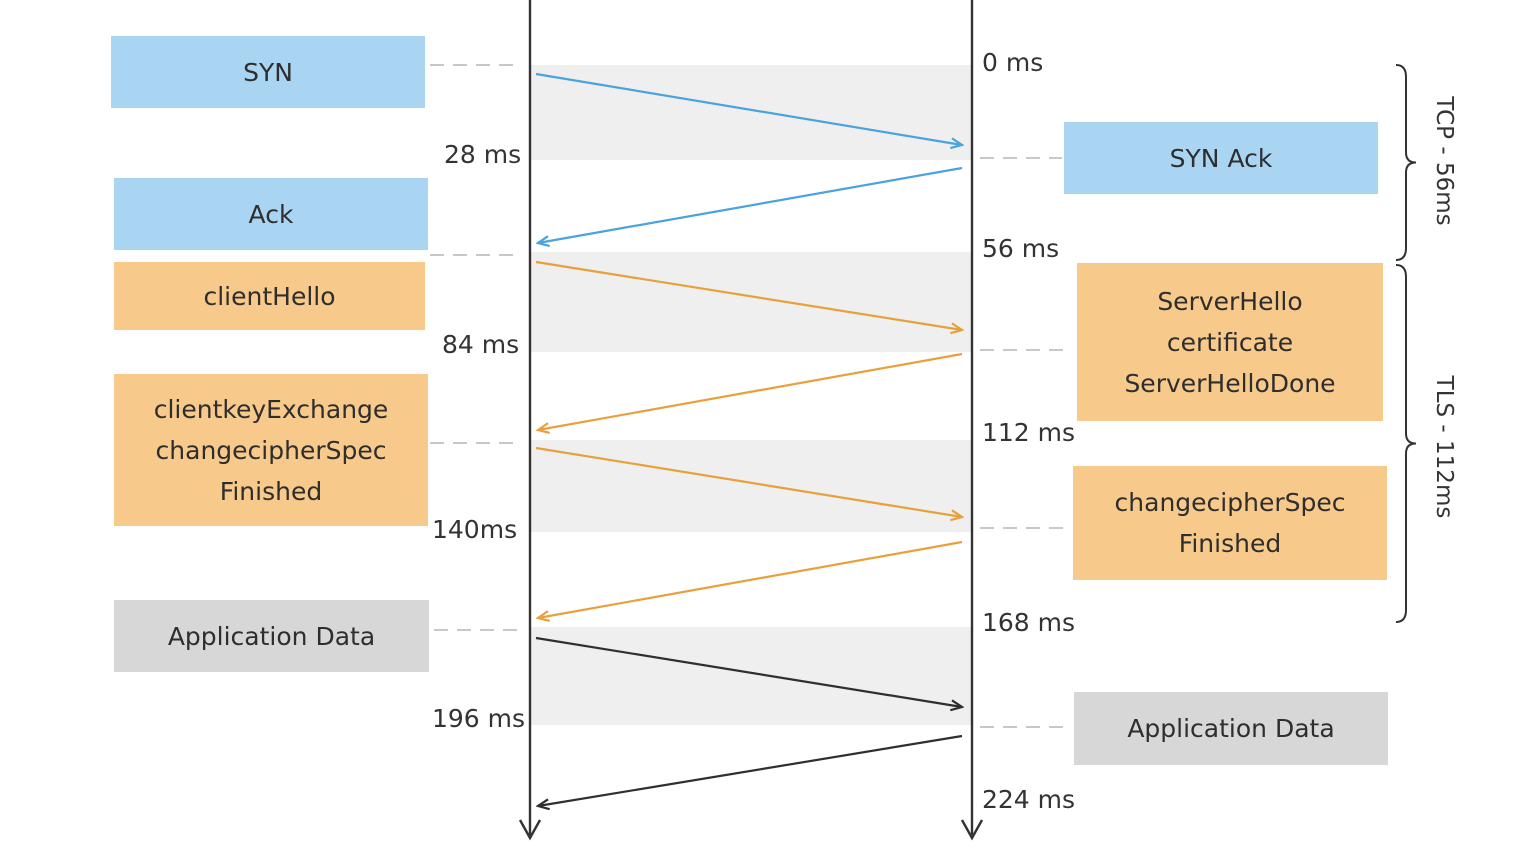  What do you see at coordinates (475, 529) in the screenshot?
I see `client-time-label: 140ms` at bounding box center [475, 529].